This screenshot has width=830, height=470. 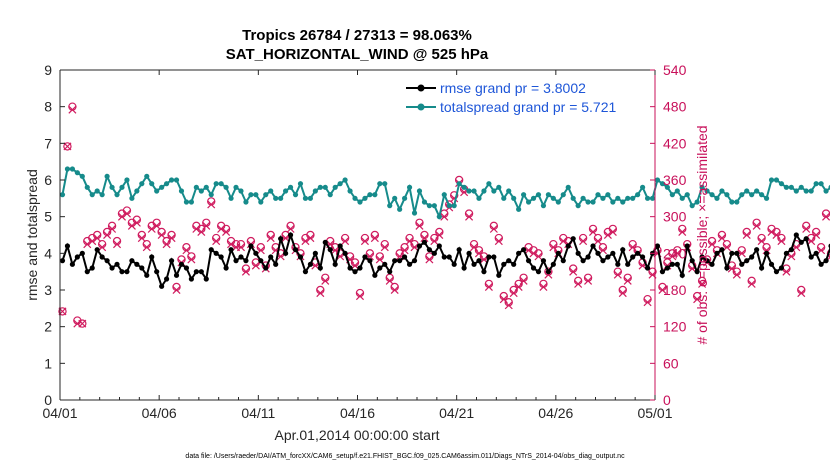 What do you see at coordinates (357, 35) in the screenshot?
I see `chart-title-line1: Tropics 26784 / 27313 = 98.063%` at bounding box center [357, 35].